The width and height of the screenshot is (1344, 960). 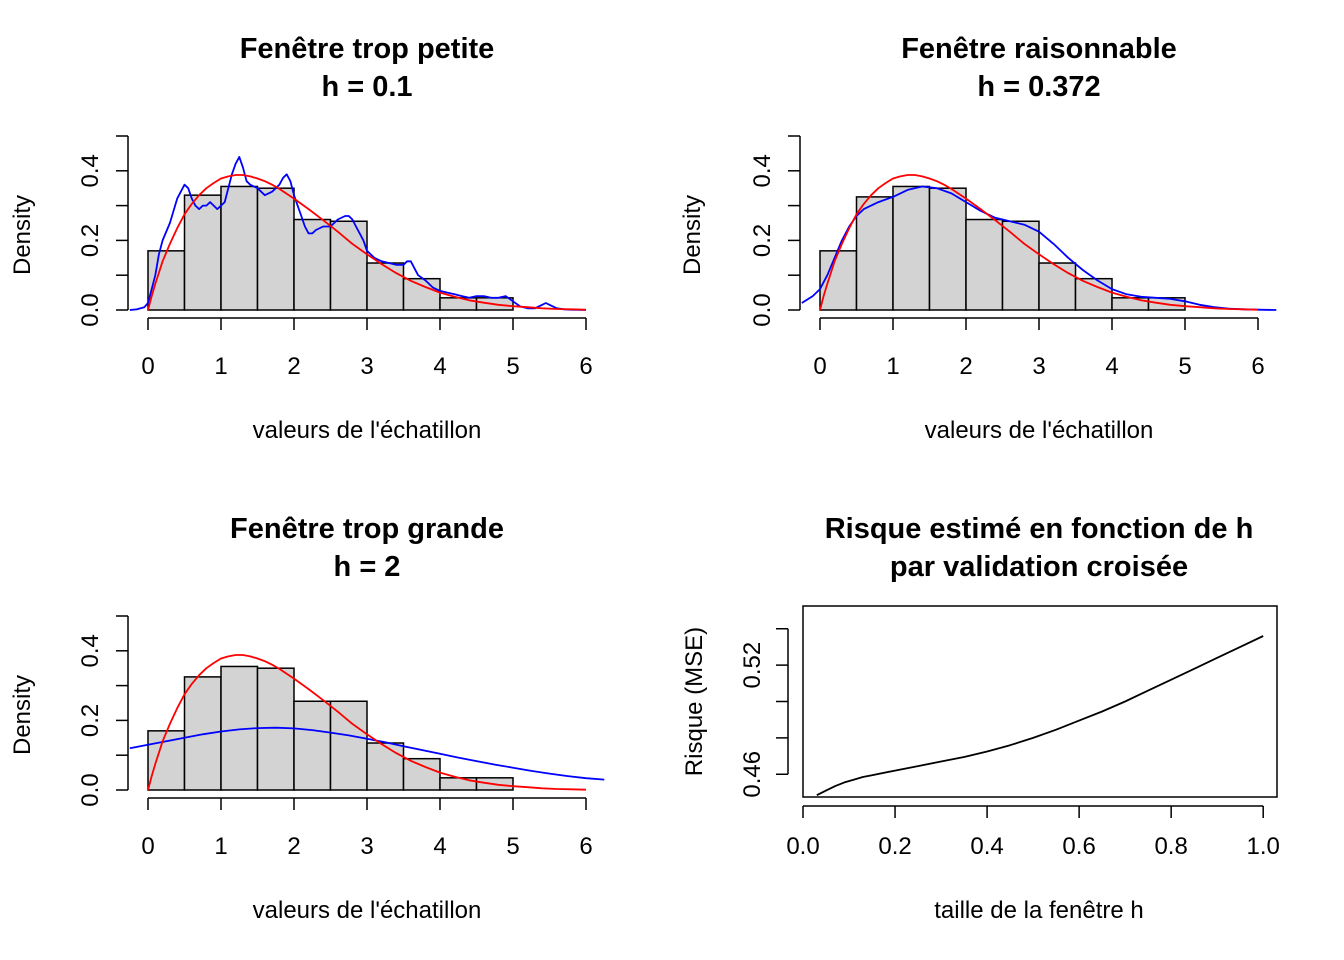 I want to click on x-tick-label: 0.2, so click(x=894, y=846).